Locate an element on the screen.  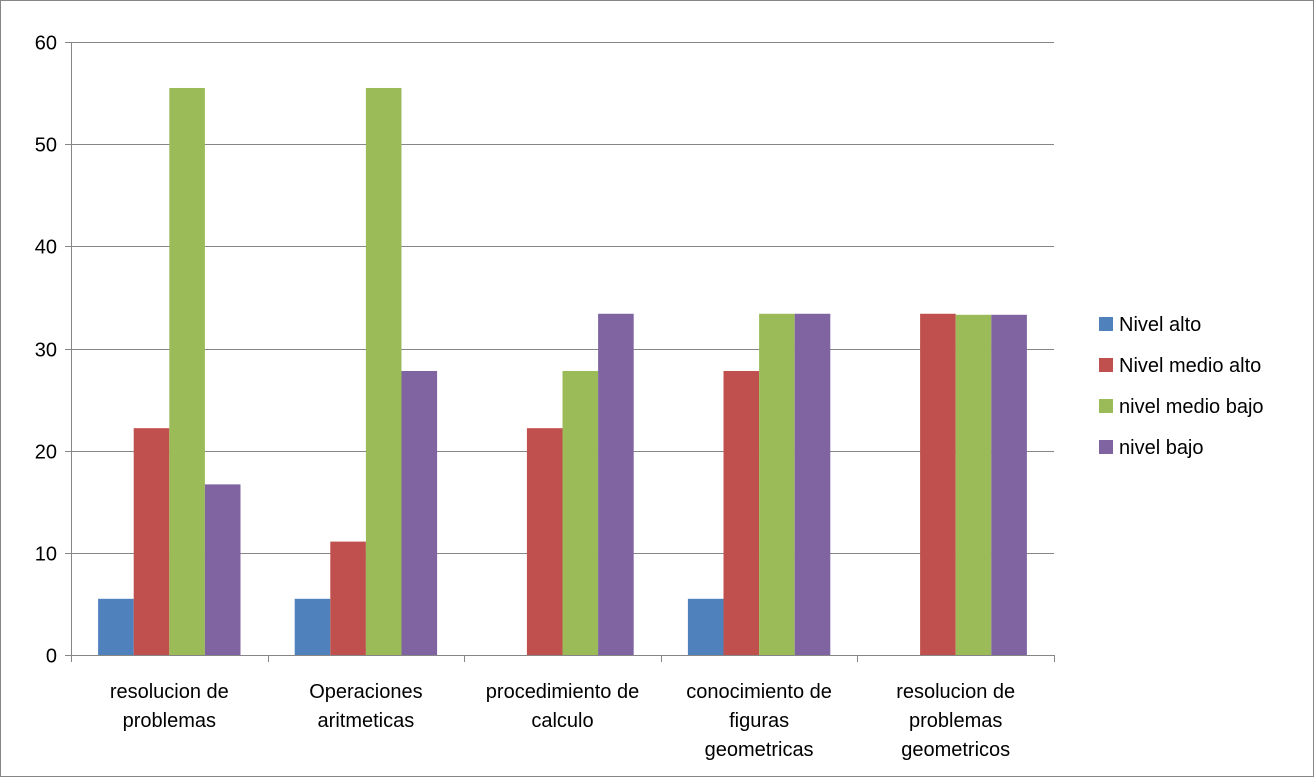
y-tick-label: 60 is located at coordinates (46, 44).